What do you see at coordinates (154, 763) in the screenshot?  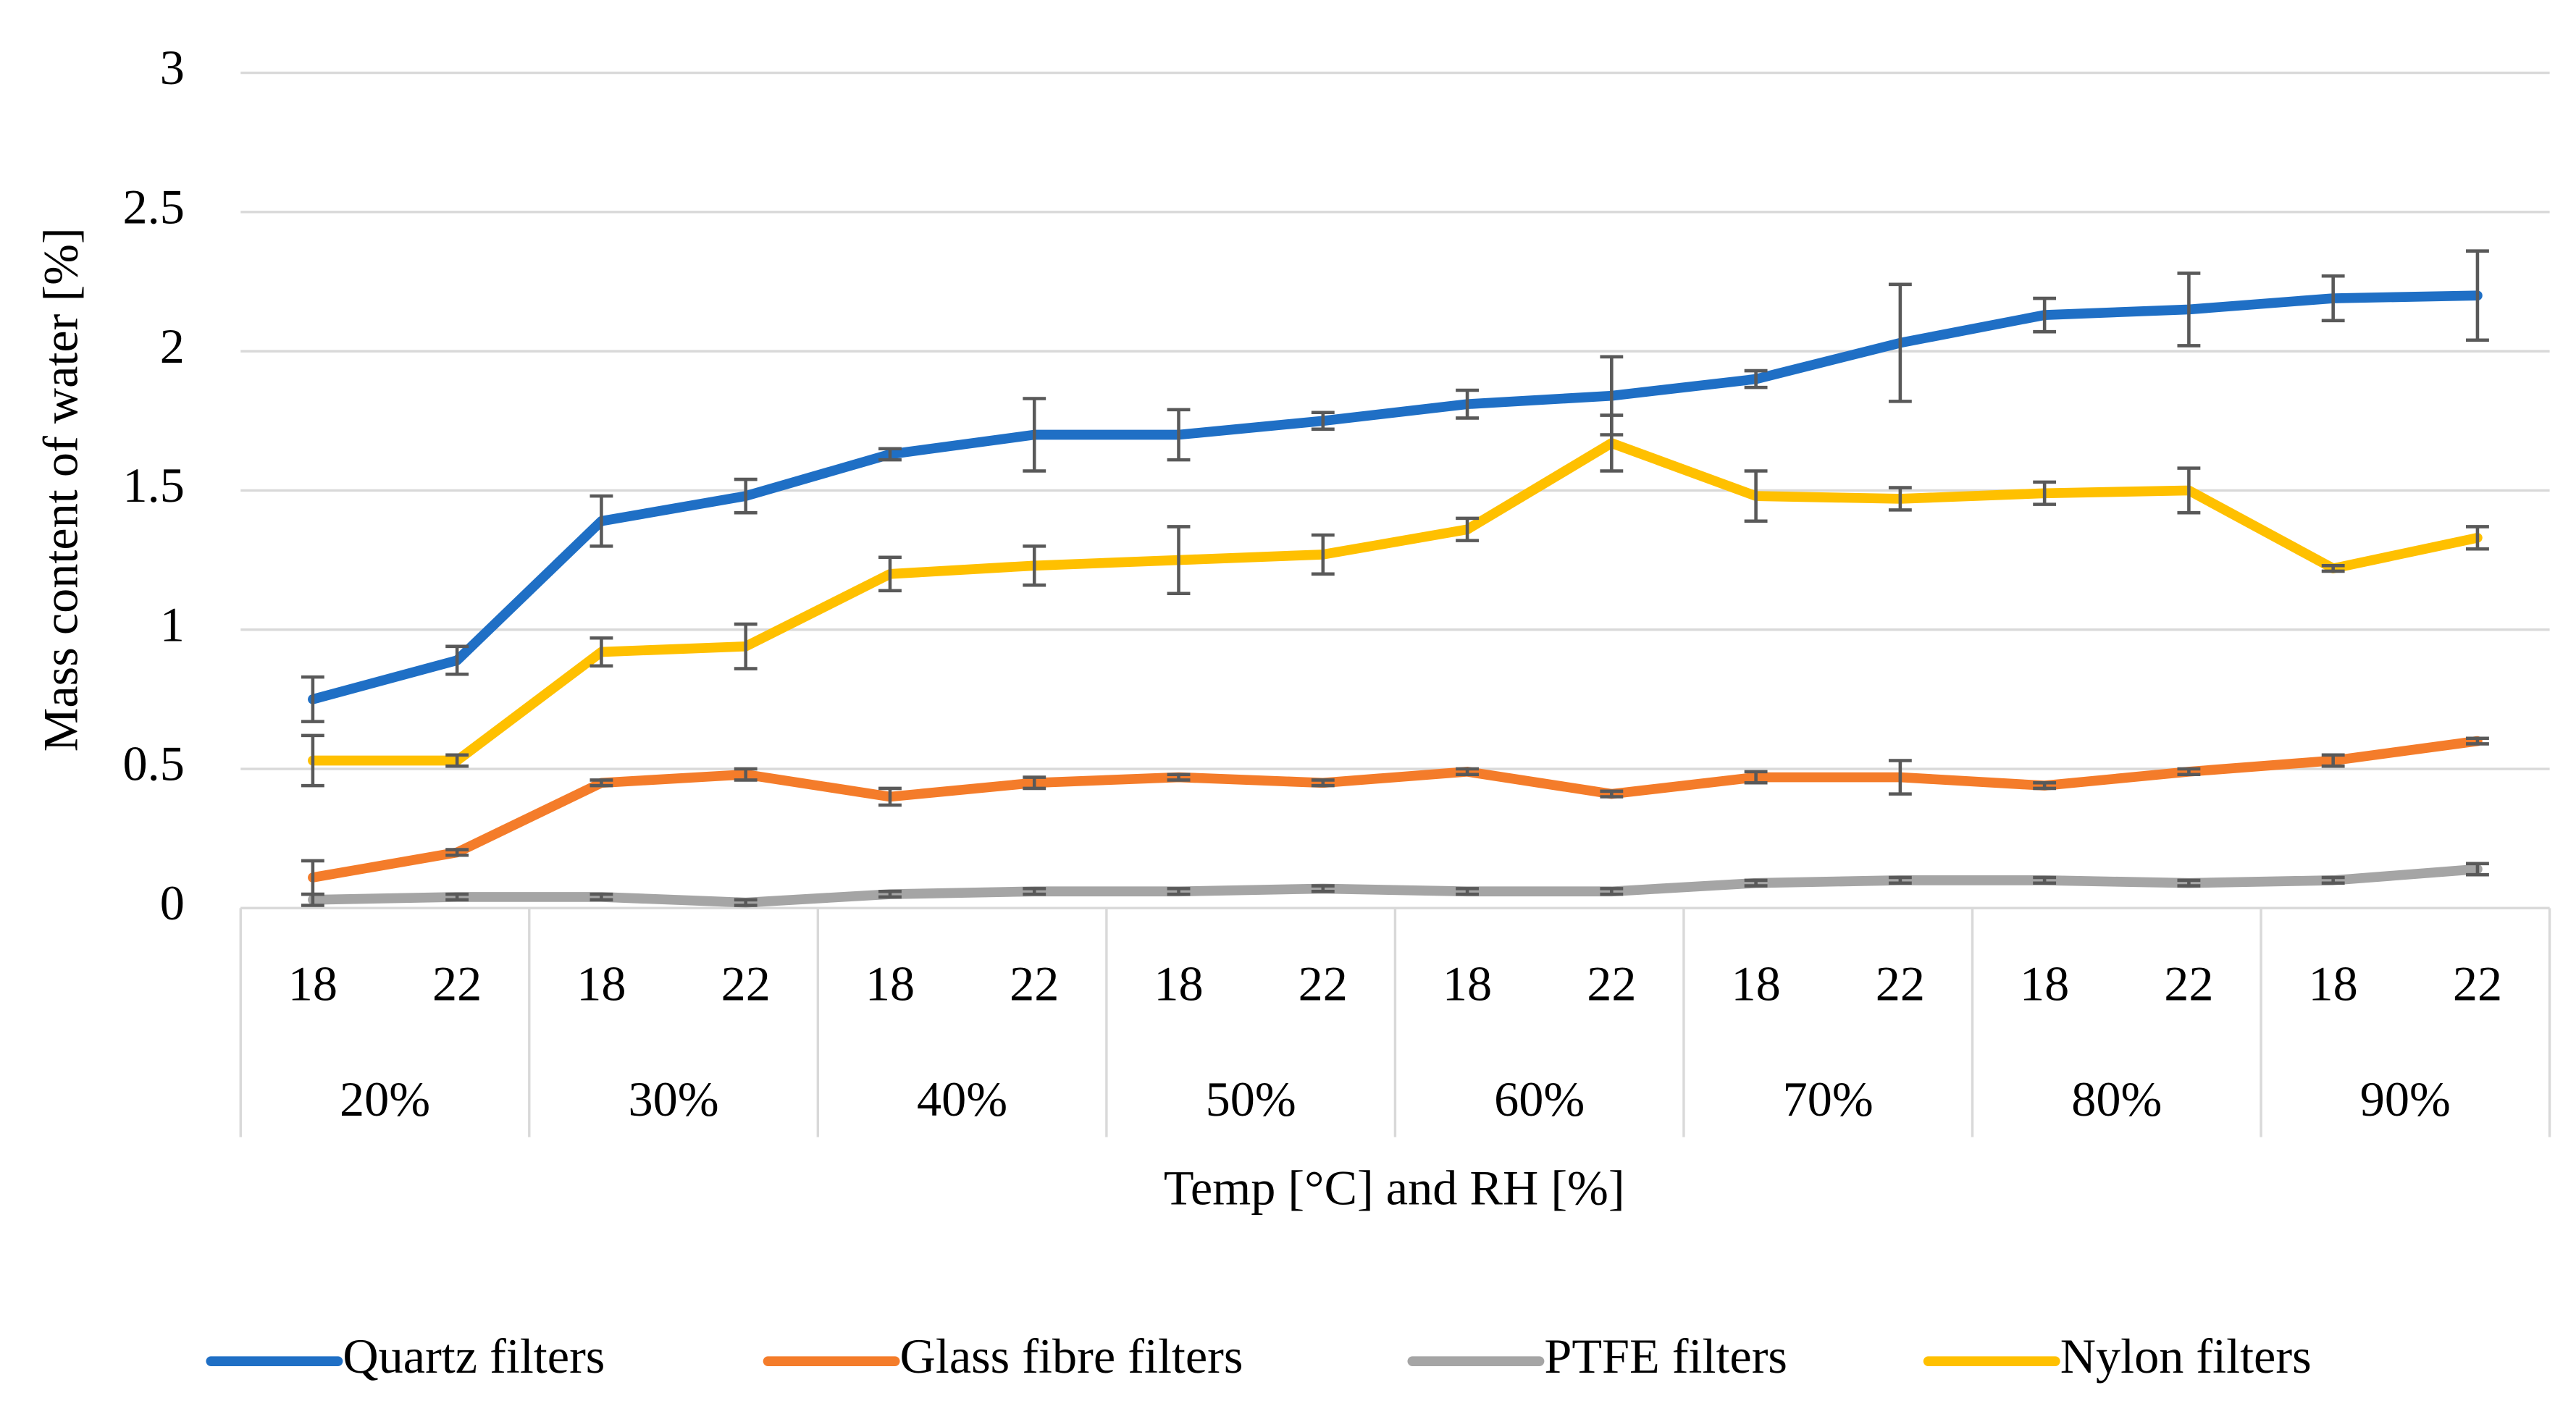 I see `y-tick-label: 0.5` at bounding box center [154, 763].